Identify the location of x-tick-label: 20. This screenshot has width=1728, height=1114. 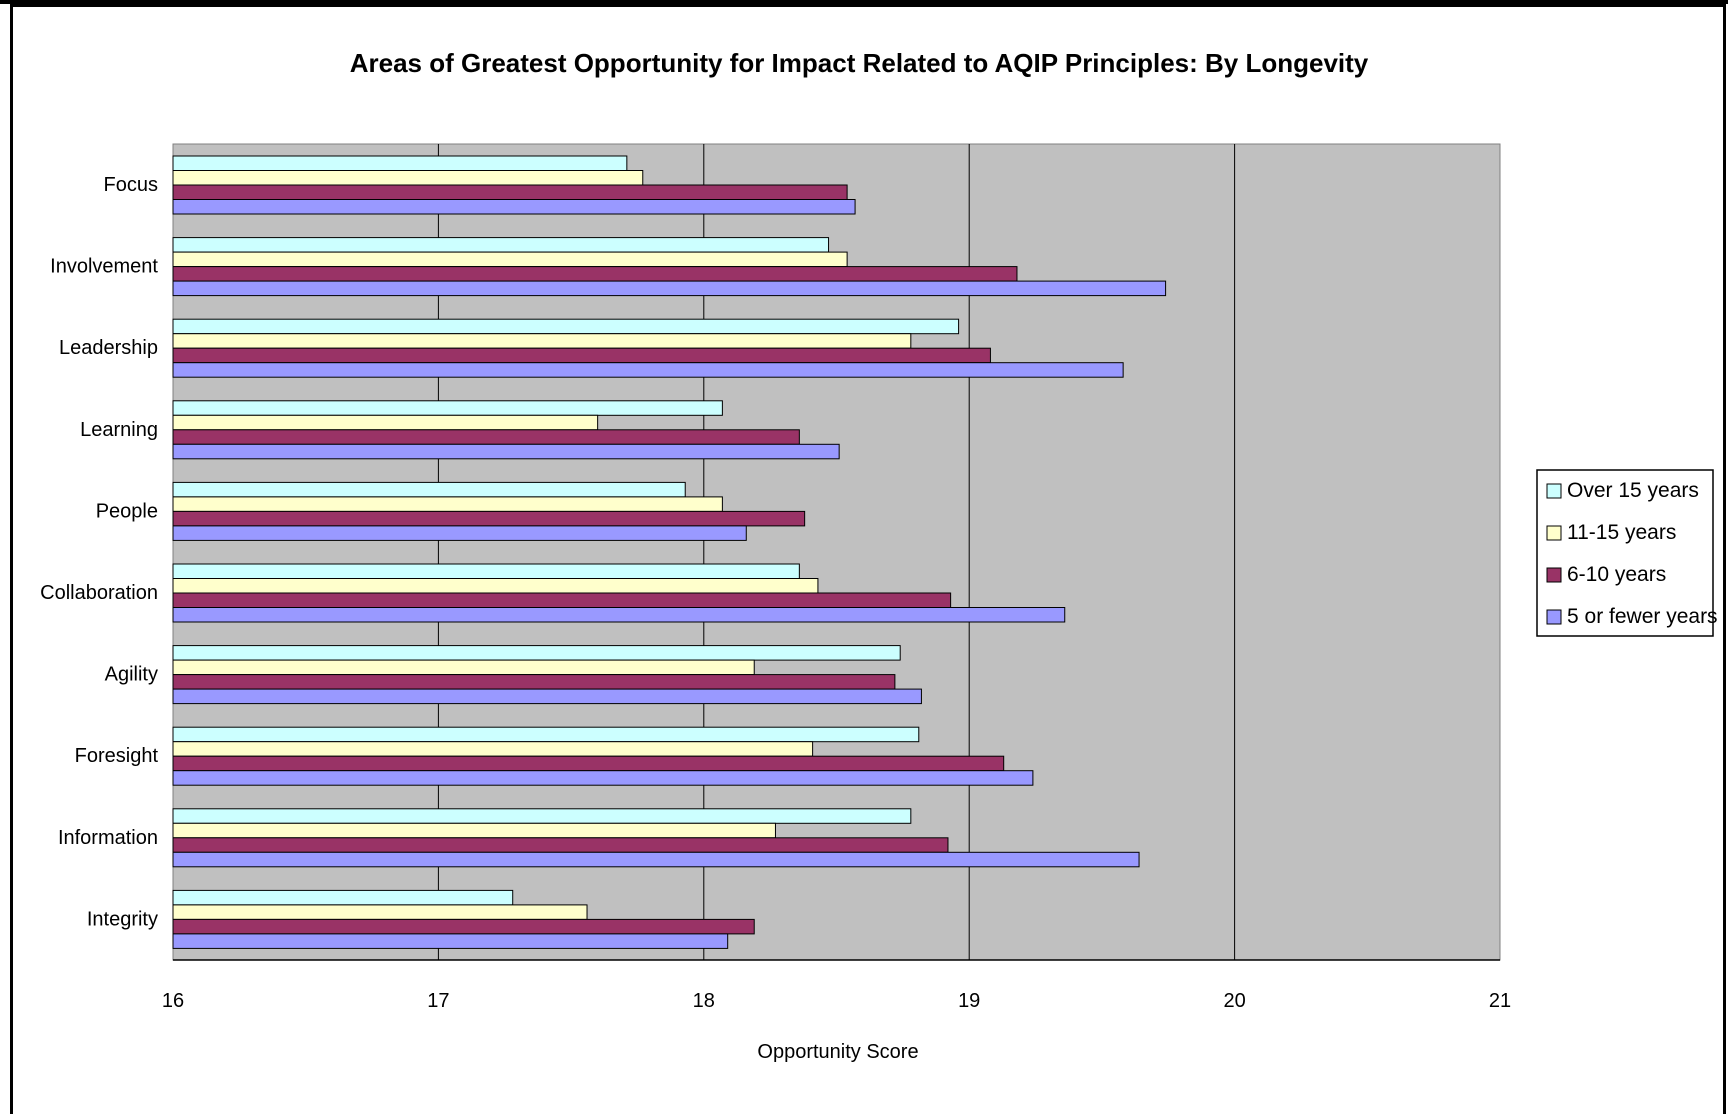
(1234, 1001).